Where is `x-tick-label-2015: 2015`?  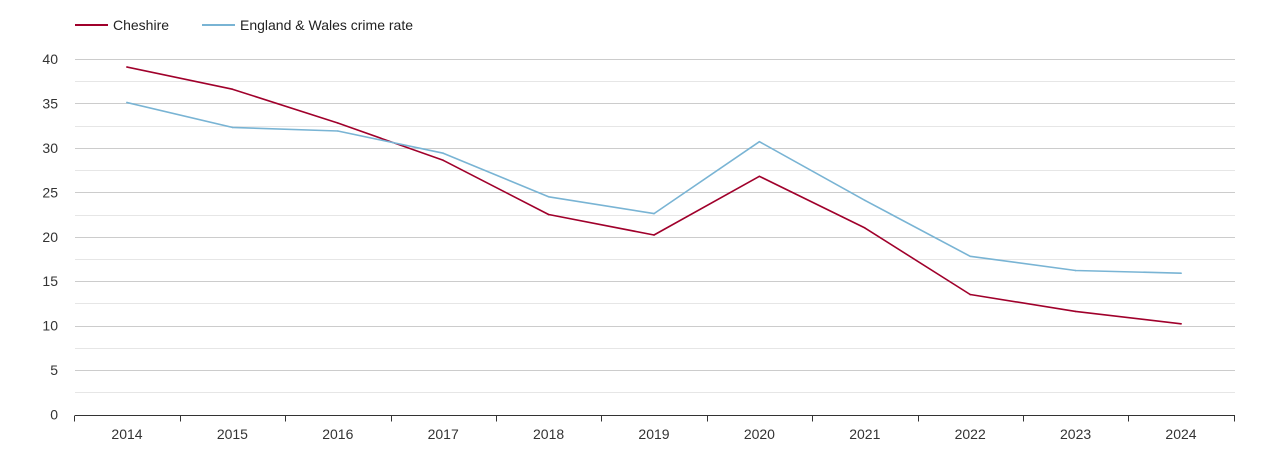 x-tick-label-2015: 2015 is located at coordinates (232, 434).